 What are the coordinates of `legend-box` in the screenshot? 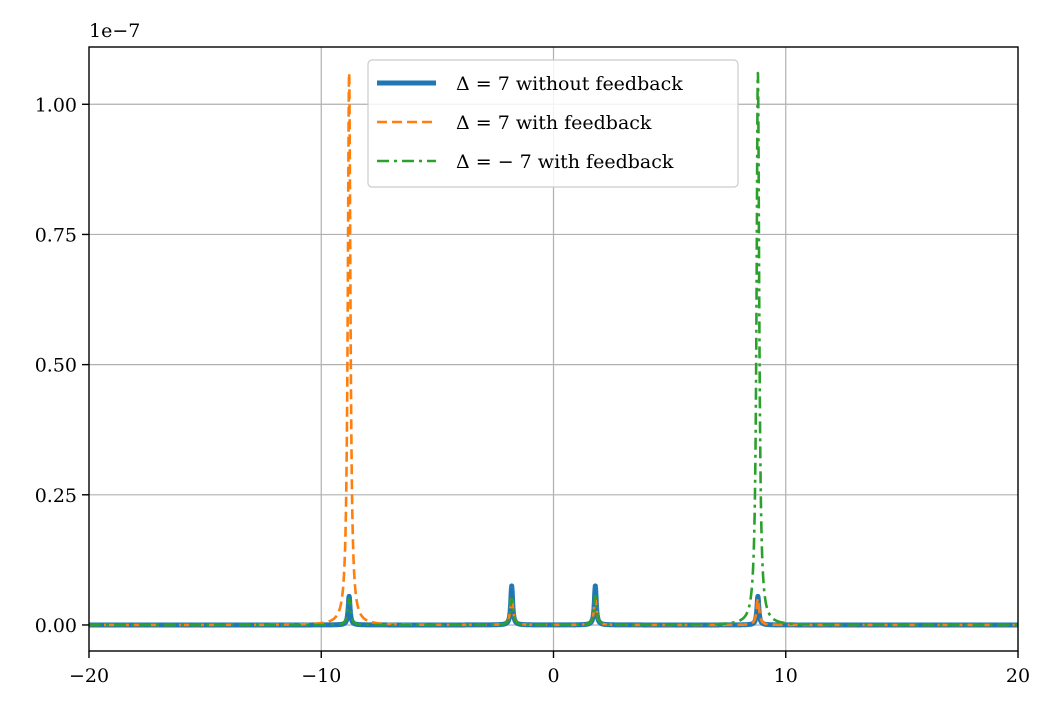 It's located at (553, 123).